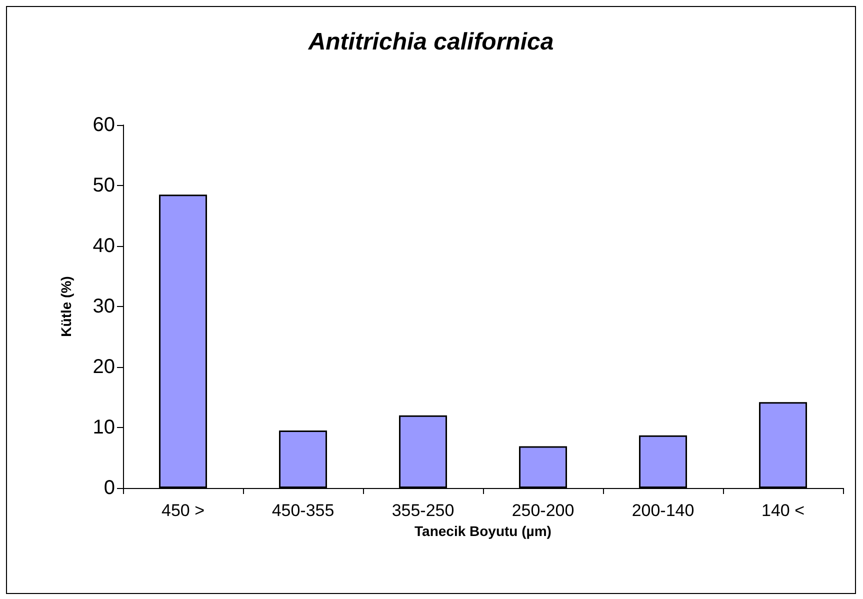  What do you see at coordinates (423, 510) in the screenshot?
I see `x-tick-label: 355-250` at bounding box center [423, 510].